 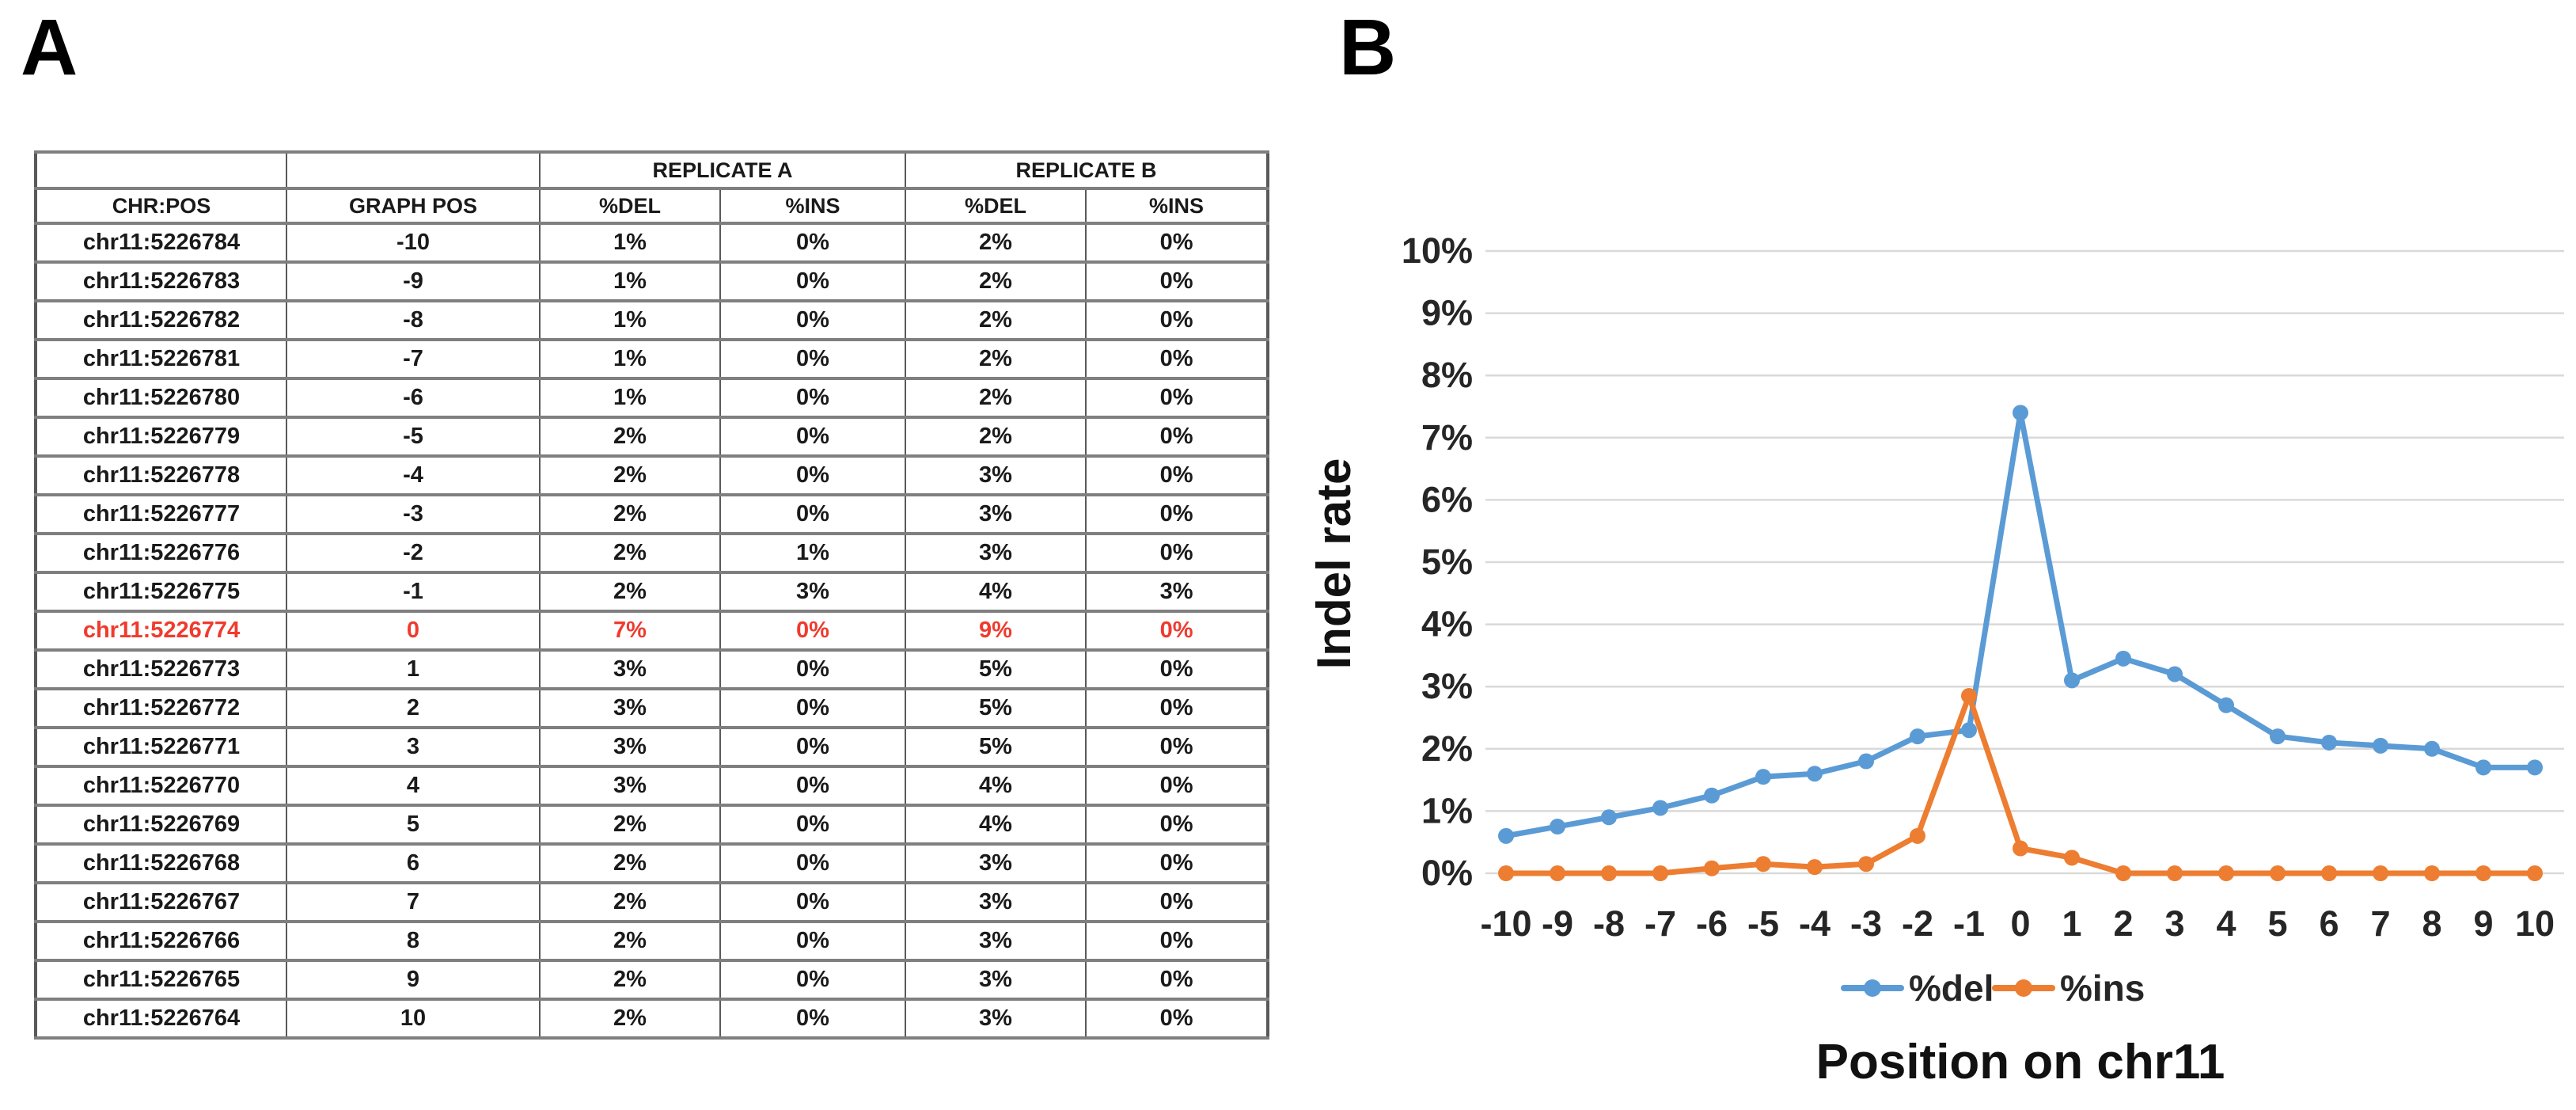 What do you see at coordinates (2483, 923) in the screenshot?
I see `x-tick-label: 9` at bounding box center [2483, 923].